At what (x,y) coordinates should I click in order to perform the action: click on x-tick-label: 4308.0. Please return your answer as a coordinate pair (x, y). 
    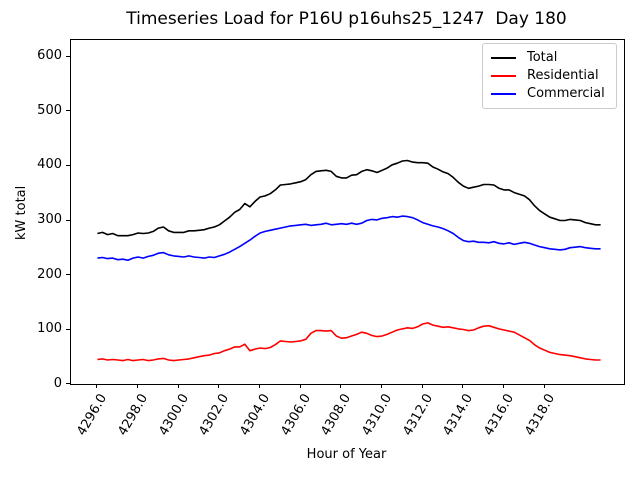
    Looking at the image, I should click on (336, 415).